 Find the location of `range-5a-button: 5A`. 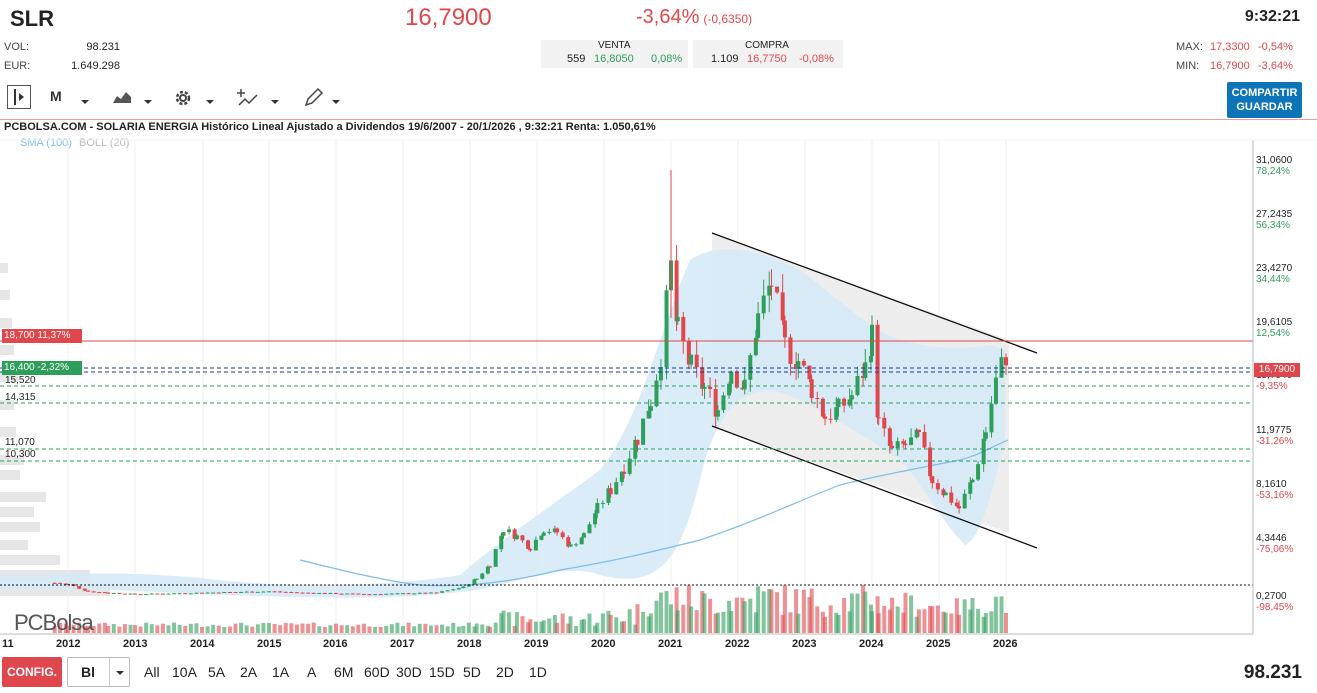

range-5a-button: 5A is located at coordinates (217, 672).